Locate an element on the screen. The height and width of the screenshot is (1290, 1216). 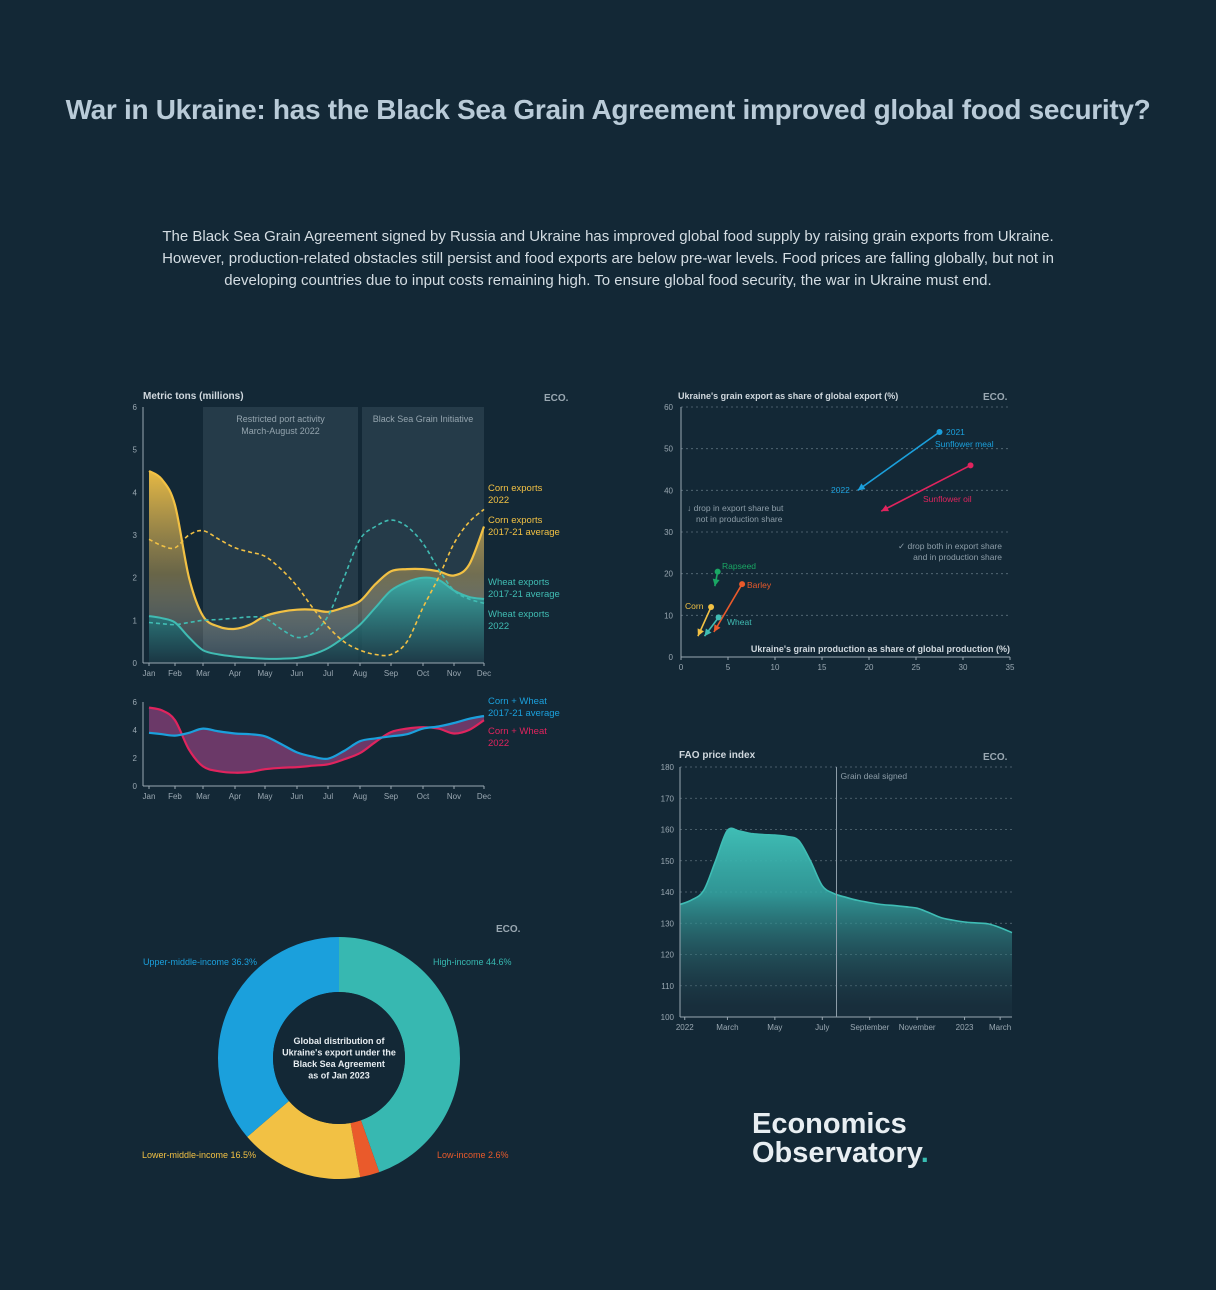
combined-x-tick-jun: Jun is located at coordinates (297, 796).